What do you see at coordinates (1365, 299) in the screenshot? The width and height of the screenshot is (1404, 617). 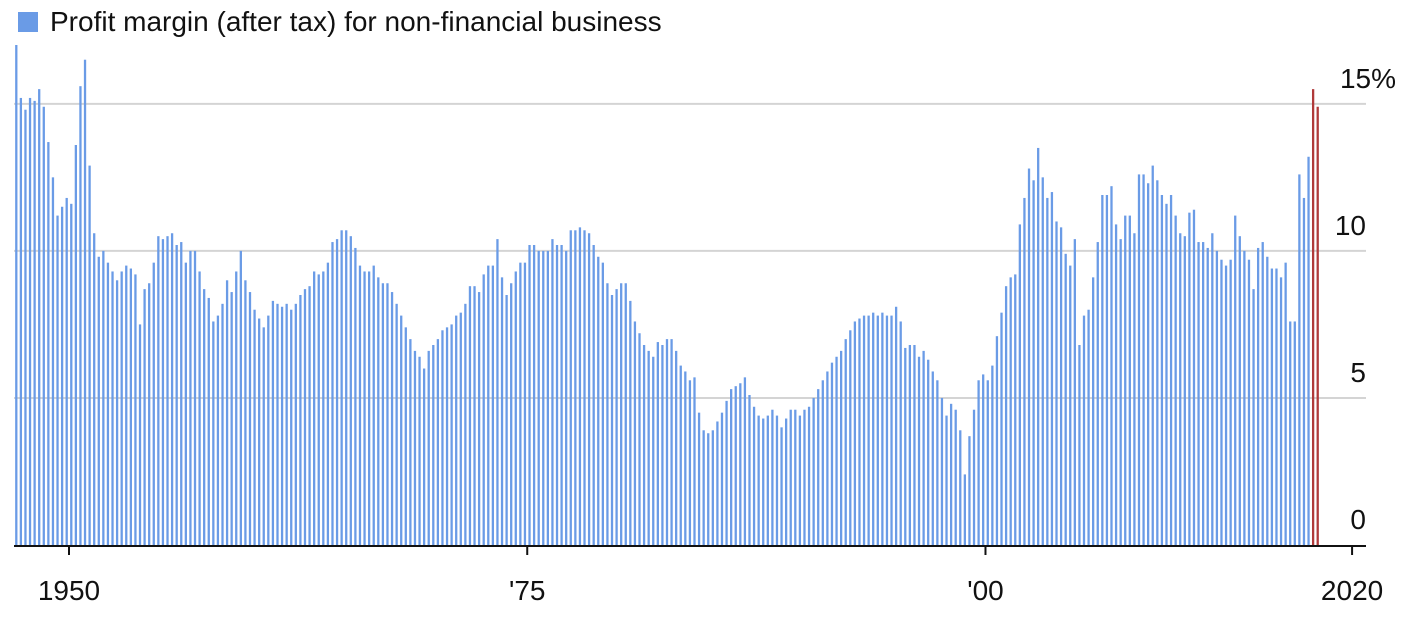 I see `y-axis-ticks: 0 5 10 15%` at bounding box center [1365, 299].